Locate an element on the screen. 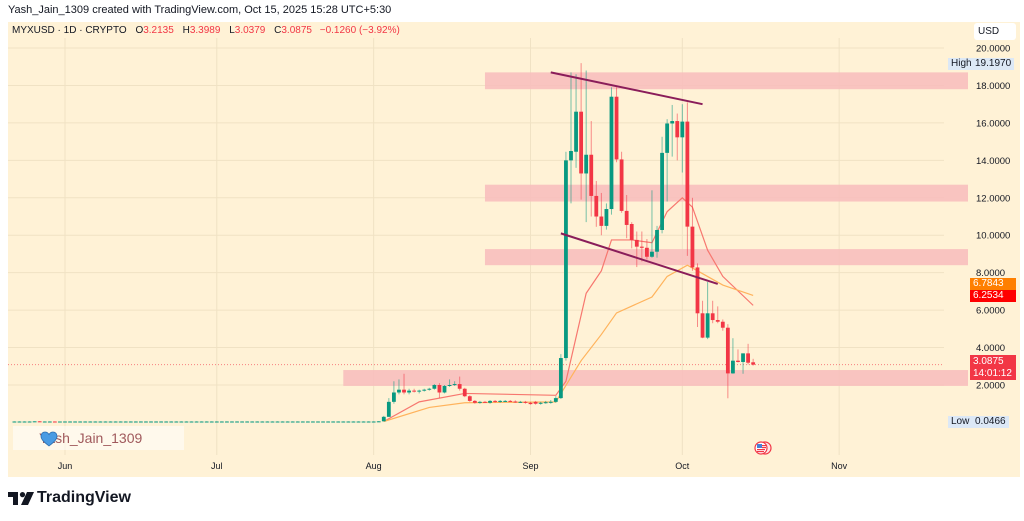 Image resolution: width=1024 pixels, height=521 pixels. low-value: 3.0379 is located at coordinates (250, 30).